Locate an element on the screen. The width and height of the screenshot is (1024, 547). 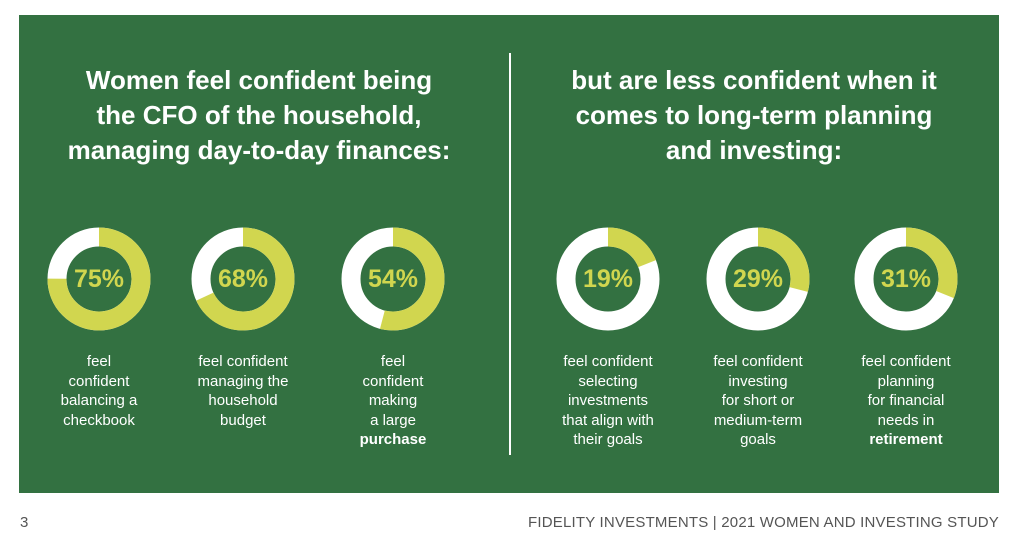
caption-line: retirement is located at coordinates (906, 439).